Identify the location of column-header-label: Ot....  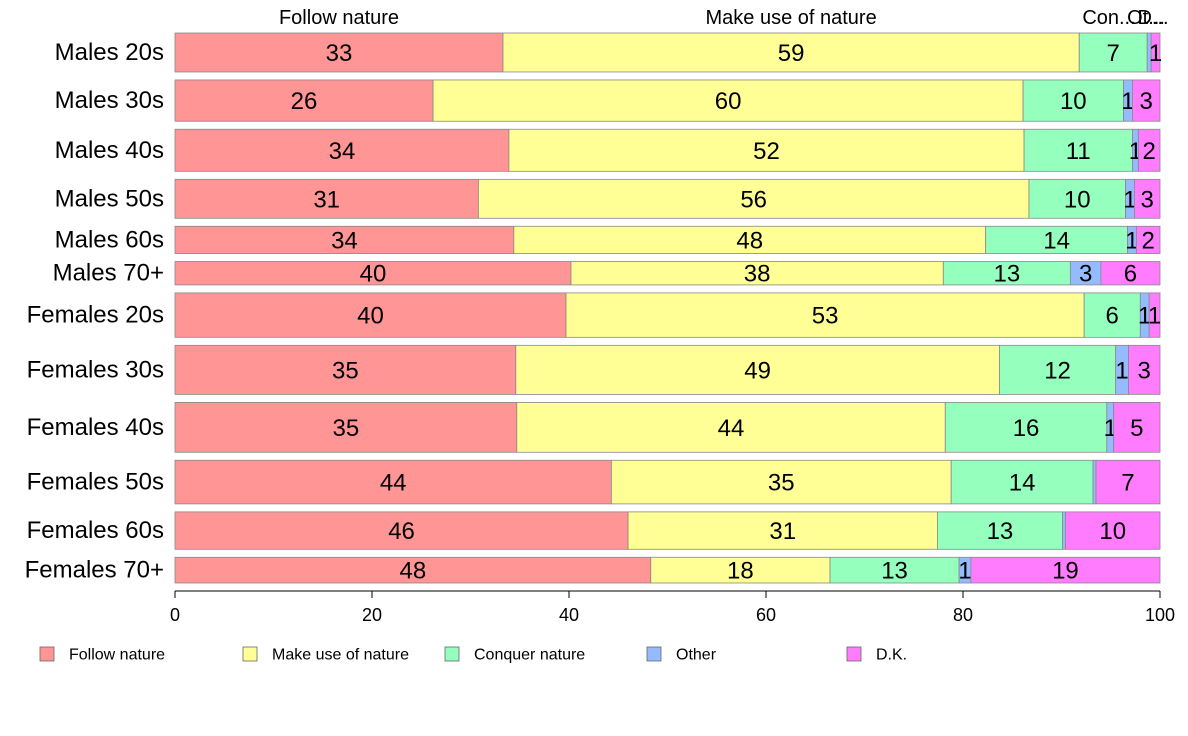
(1146, 18).